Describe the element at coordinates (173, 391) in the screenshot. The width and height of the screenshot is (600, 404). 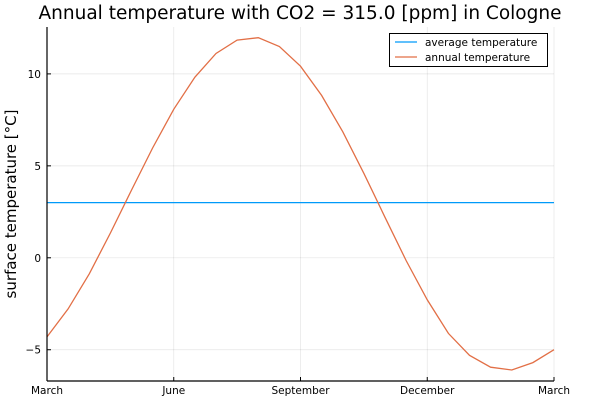
I see `x-tick-label: June` at that location.